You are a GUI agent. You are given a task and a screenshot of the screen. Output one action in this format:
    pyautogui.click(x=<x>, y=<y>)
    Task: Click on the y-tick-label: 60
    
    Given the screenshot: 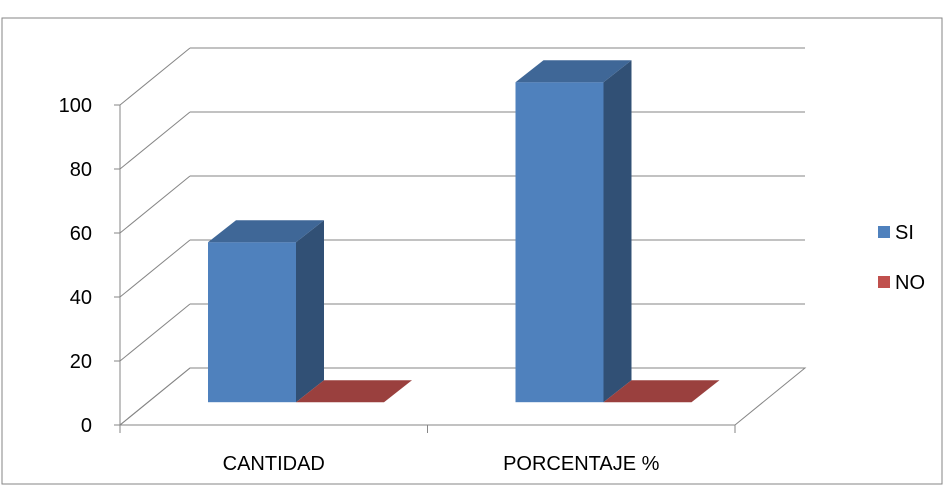 What is the action you would take?
    pyautogui.click(x=81, y=234)
    